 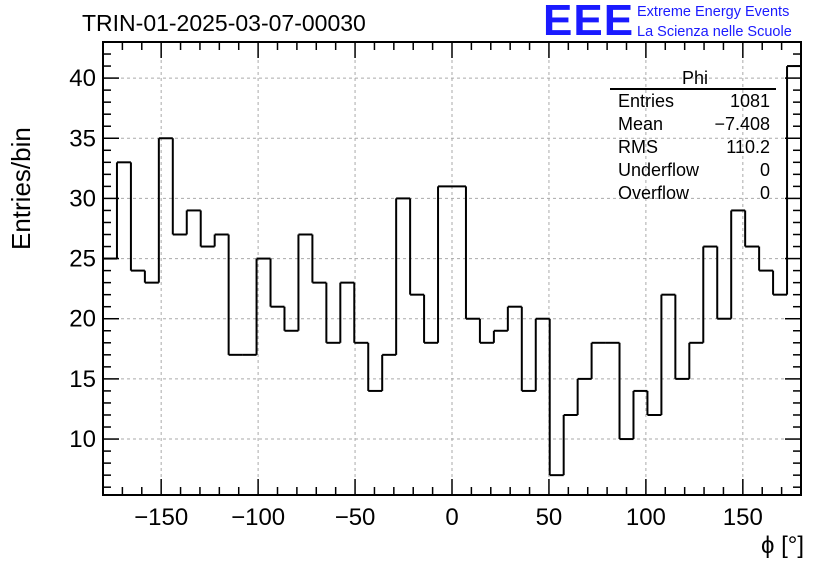 I want to click on stats-row-overflow: Overflow 0, so click(x=693, y=193).